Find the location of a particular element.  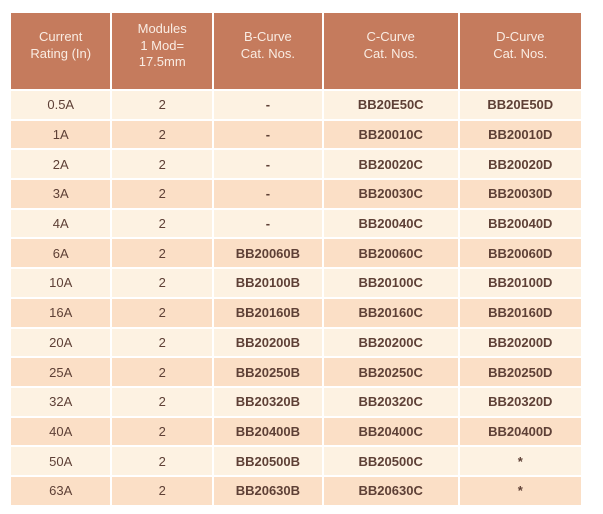

table-row: 50A 2 BB20500B BB20500C * is located at coordinates (296, 461).